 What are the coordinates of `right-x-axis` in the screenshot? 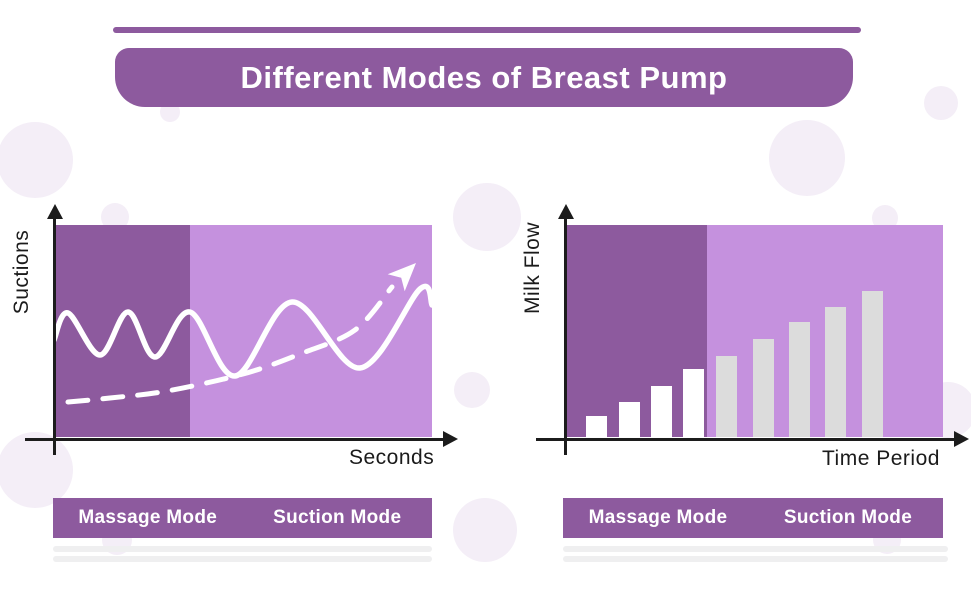 It's located at (746, 439).